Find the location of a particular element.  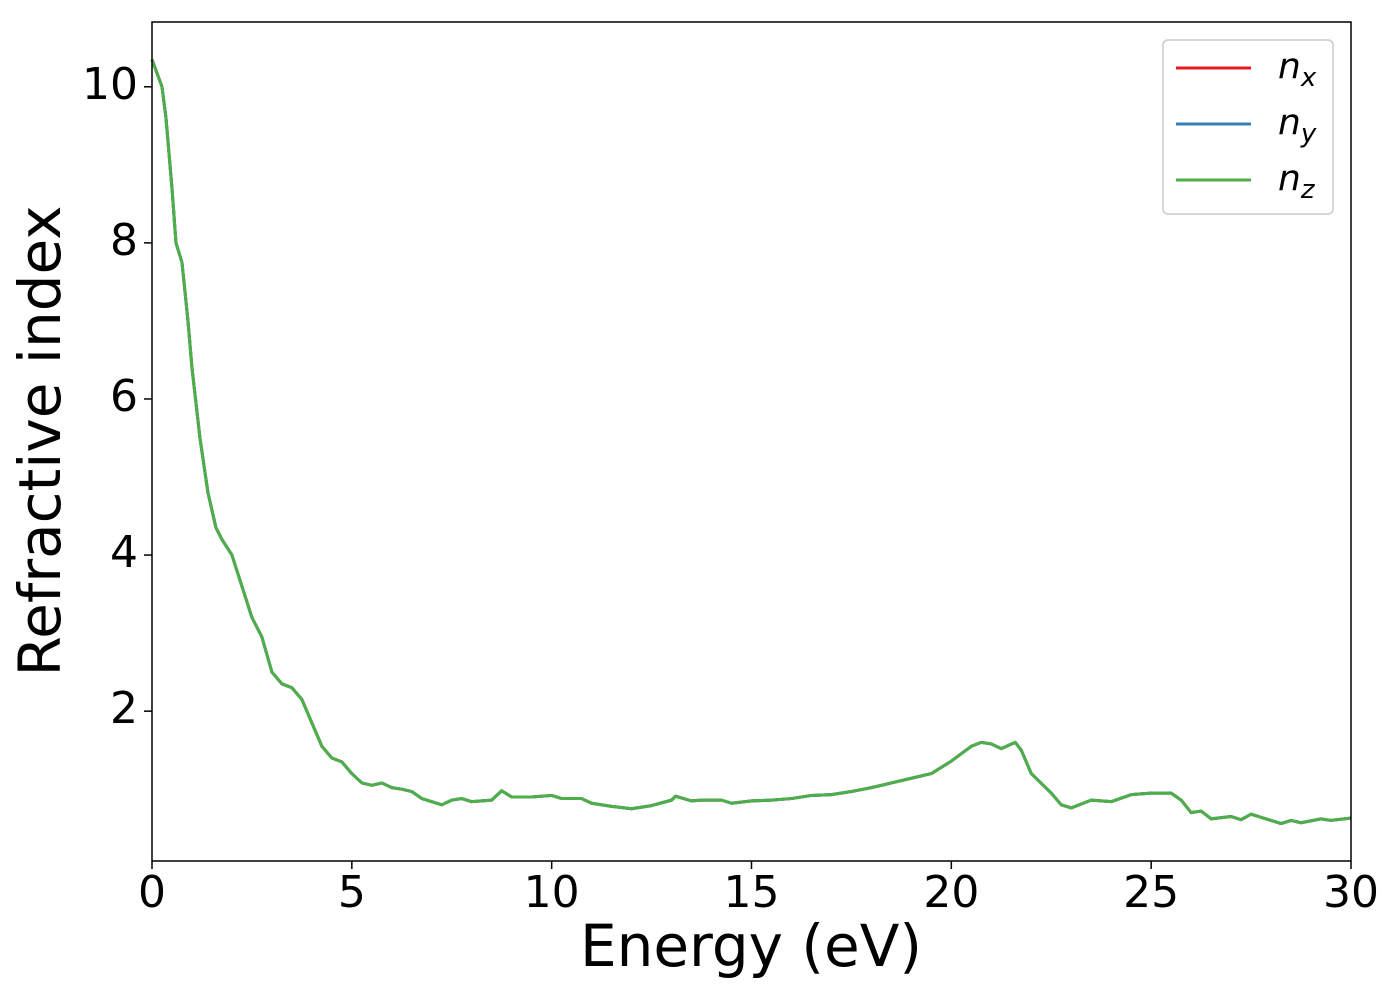

legend-box is located at coordinates (1248, 127).